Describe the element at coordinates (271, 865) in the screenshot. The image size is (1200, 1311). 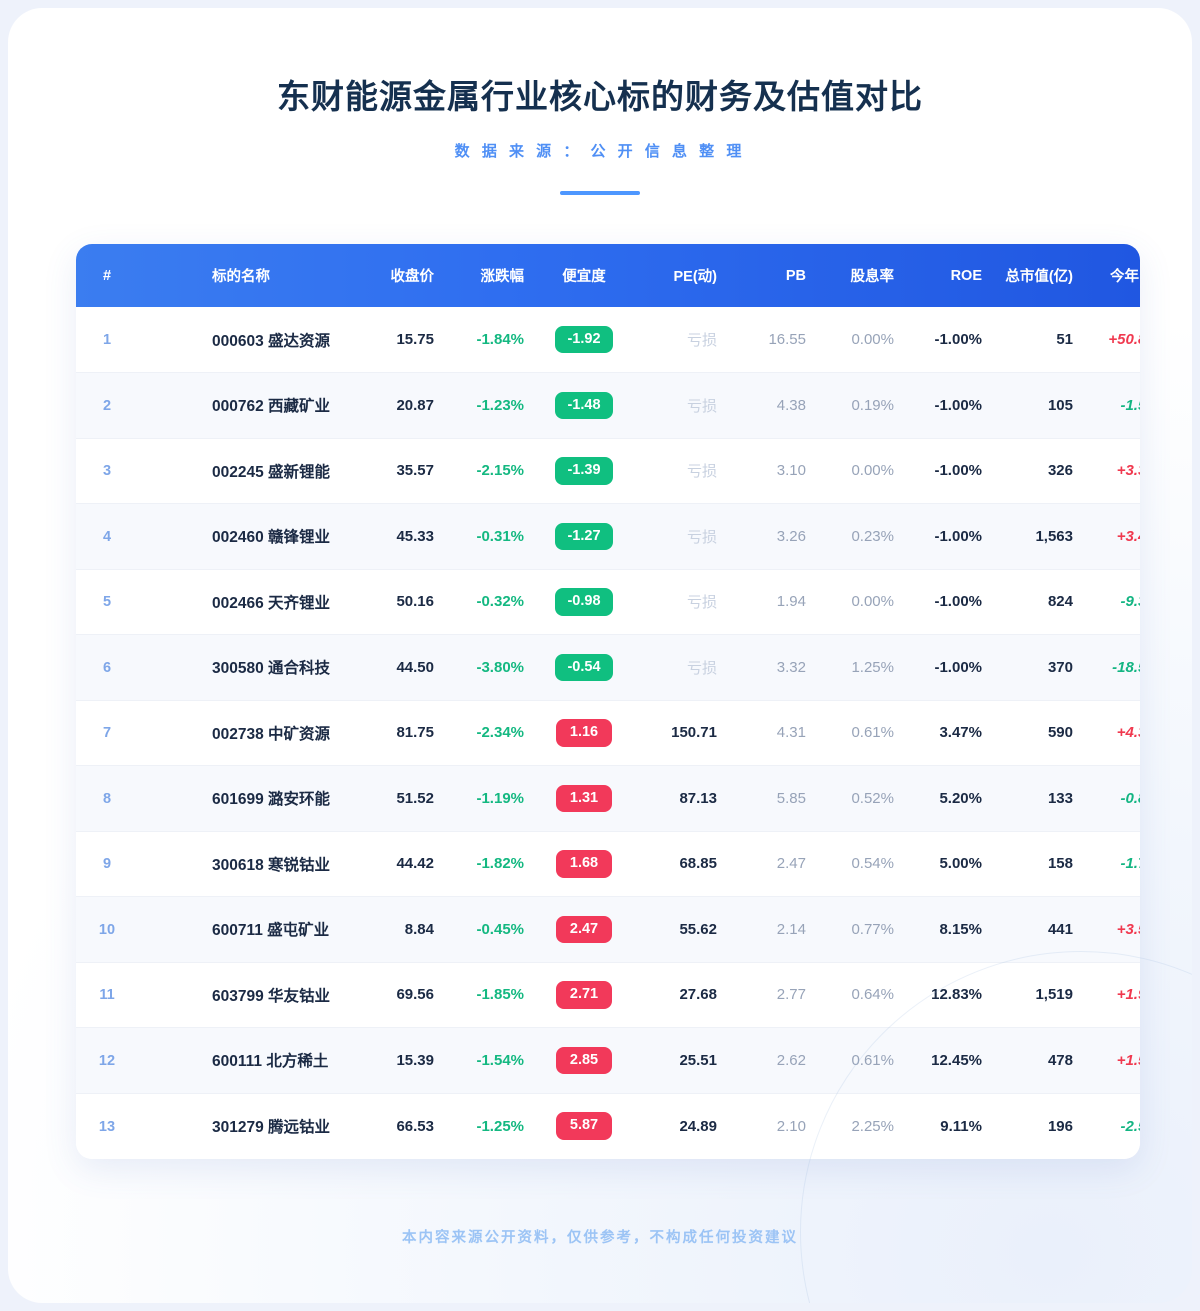
I see `row-stock-name-text: 300618 寒锐钴业` at that location.